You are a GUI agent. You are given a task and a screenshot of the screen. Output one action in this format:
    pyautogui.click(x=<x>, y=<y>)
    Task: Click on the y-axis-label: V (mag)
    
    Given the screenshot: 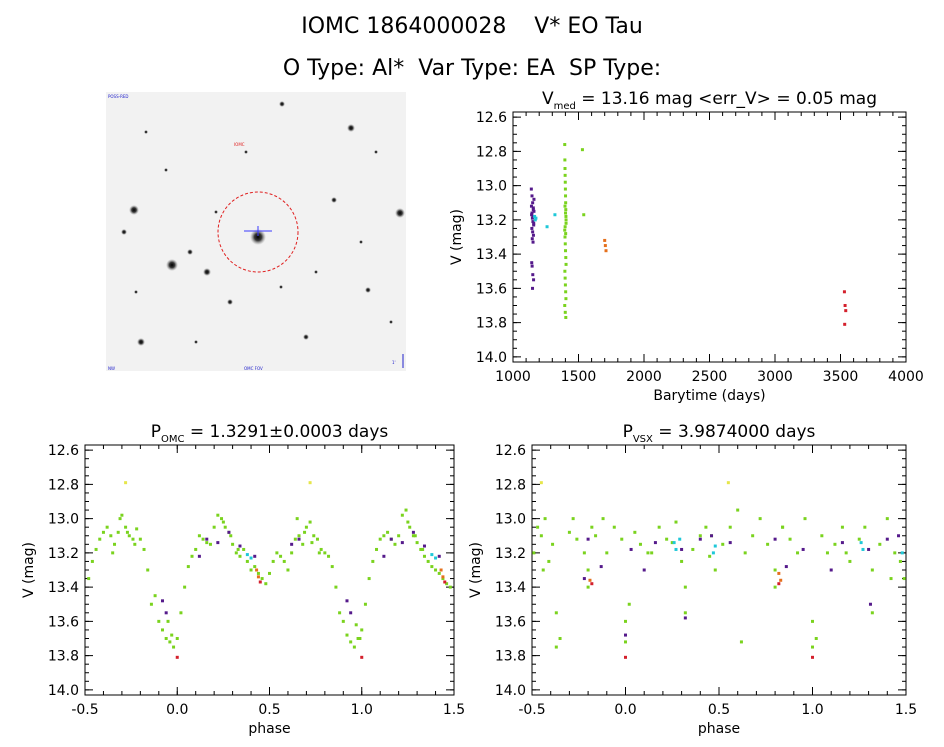 What is the action you would take?
    pyautogui.click(x=457, y=237)
    